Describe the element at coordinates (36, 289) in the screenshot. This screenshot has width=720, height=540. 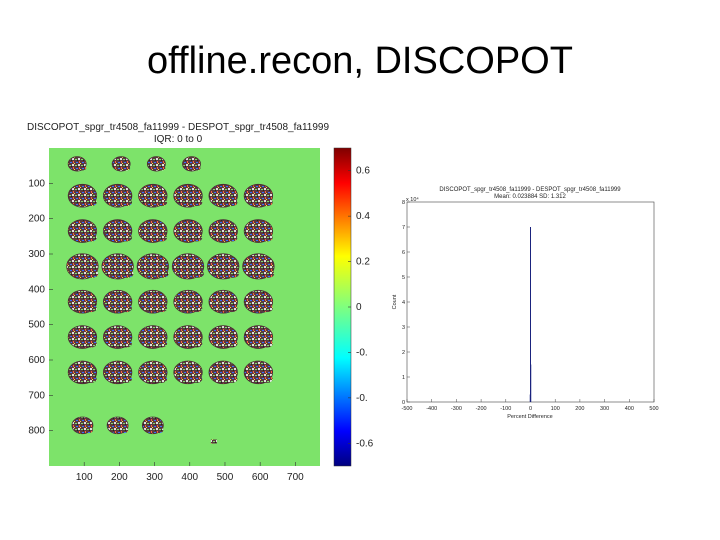
I see `y-tick-label: 400` at that location.